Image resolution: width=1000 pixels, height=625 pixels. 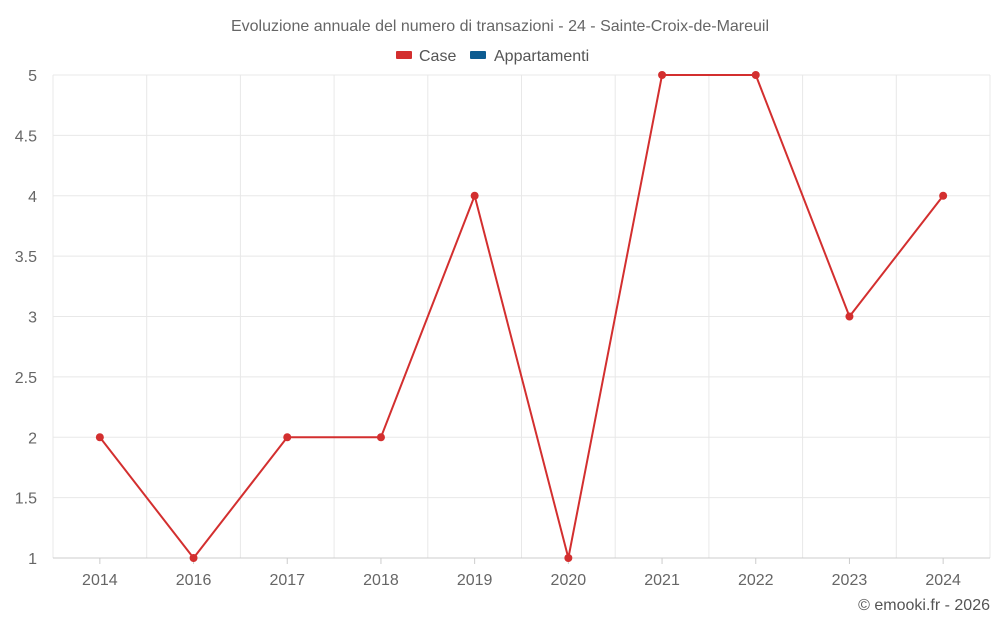 What do you see at coordinates (850, 580) in the screenshot?
I see `x-tick-label: 2023` at bounding box center [850, 580].